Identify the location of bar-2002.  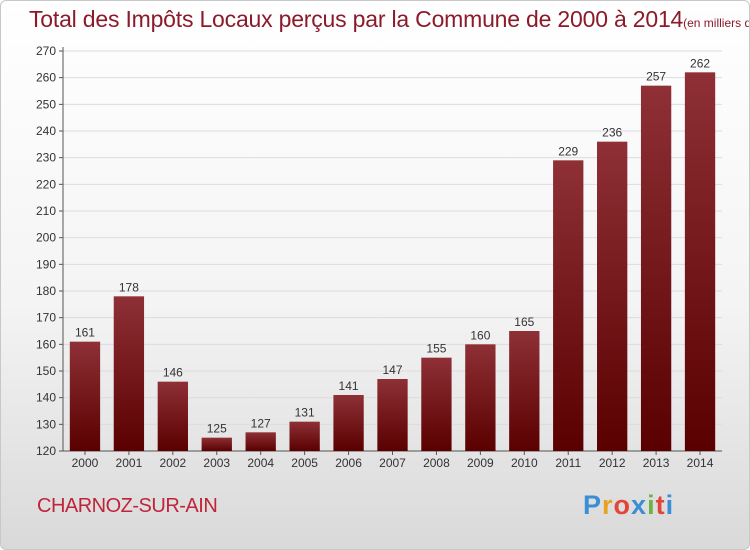
(172, 416).